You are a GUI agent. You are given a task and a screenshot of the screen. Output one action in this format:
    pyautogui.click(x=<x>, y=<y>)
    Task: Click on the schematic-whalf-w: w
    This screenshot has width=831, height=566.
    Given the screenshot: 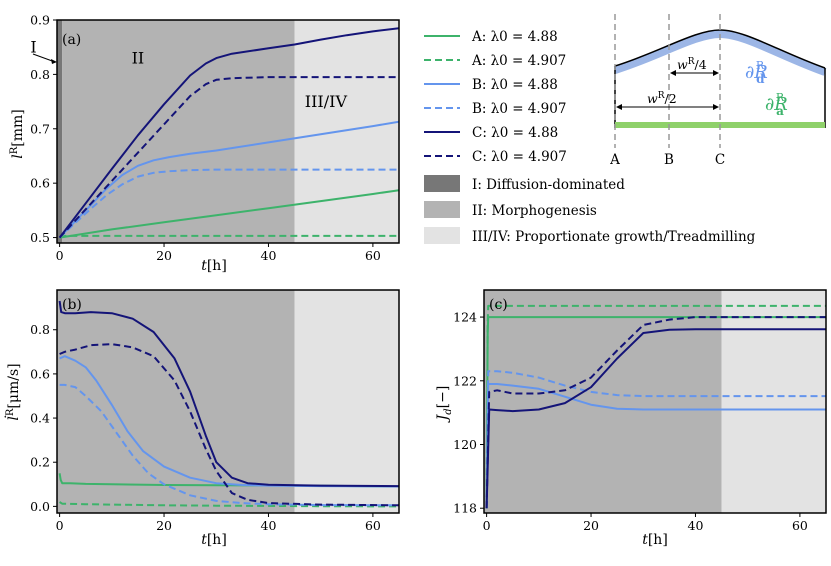 What is the action you would take?
    pyautogui.click(x=652, y=98)
    